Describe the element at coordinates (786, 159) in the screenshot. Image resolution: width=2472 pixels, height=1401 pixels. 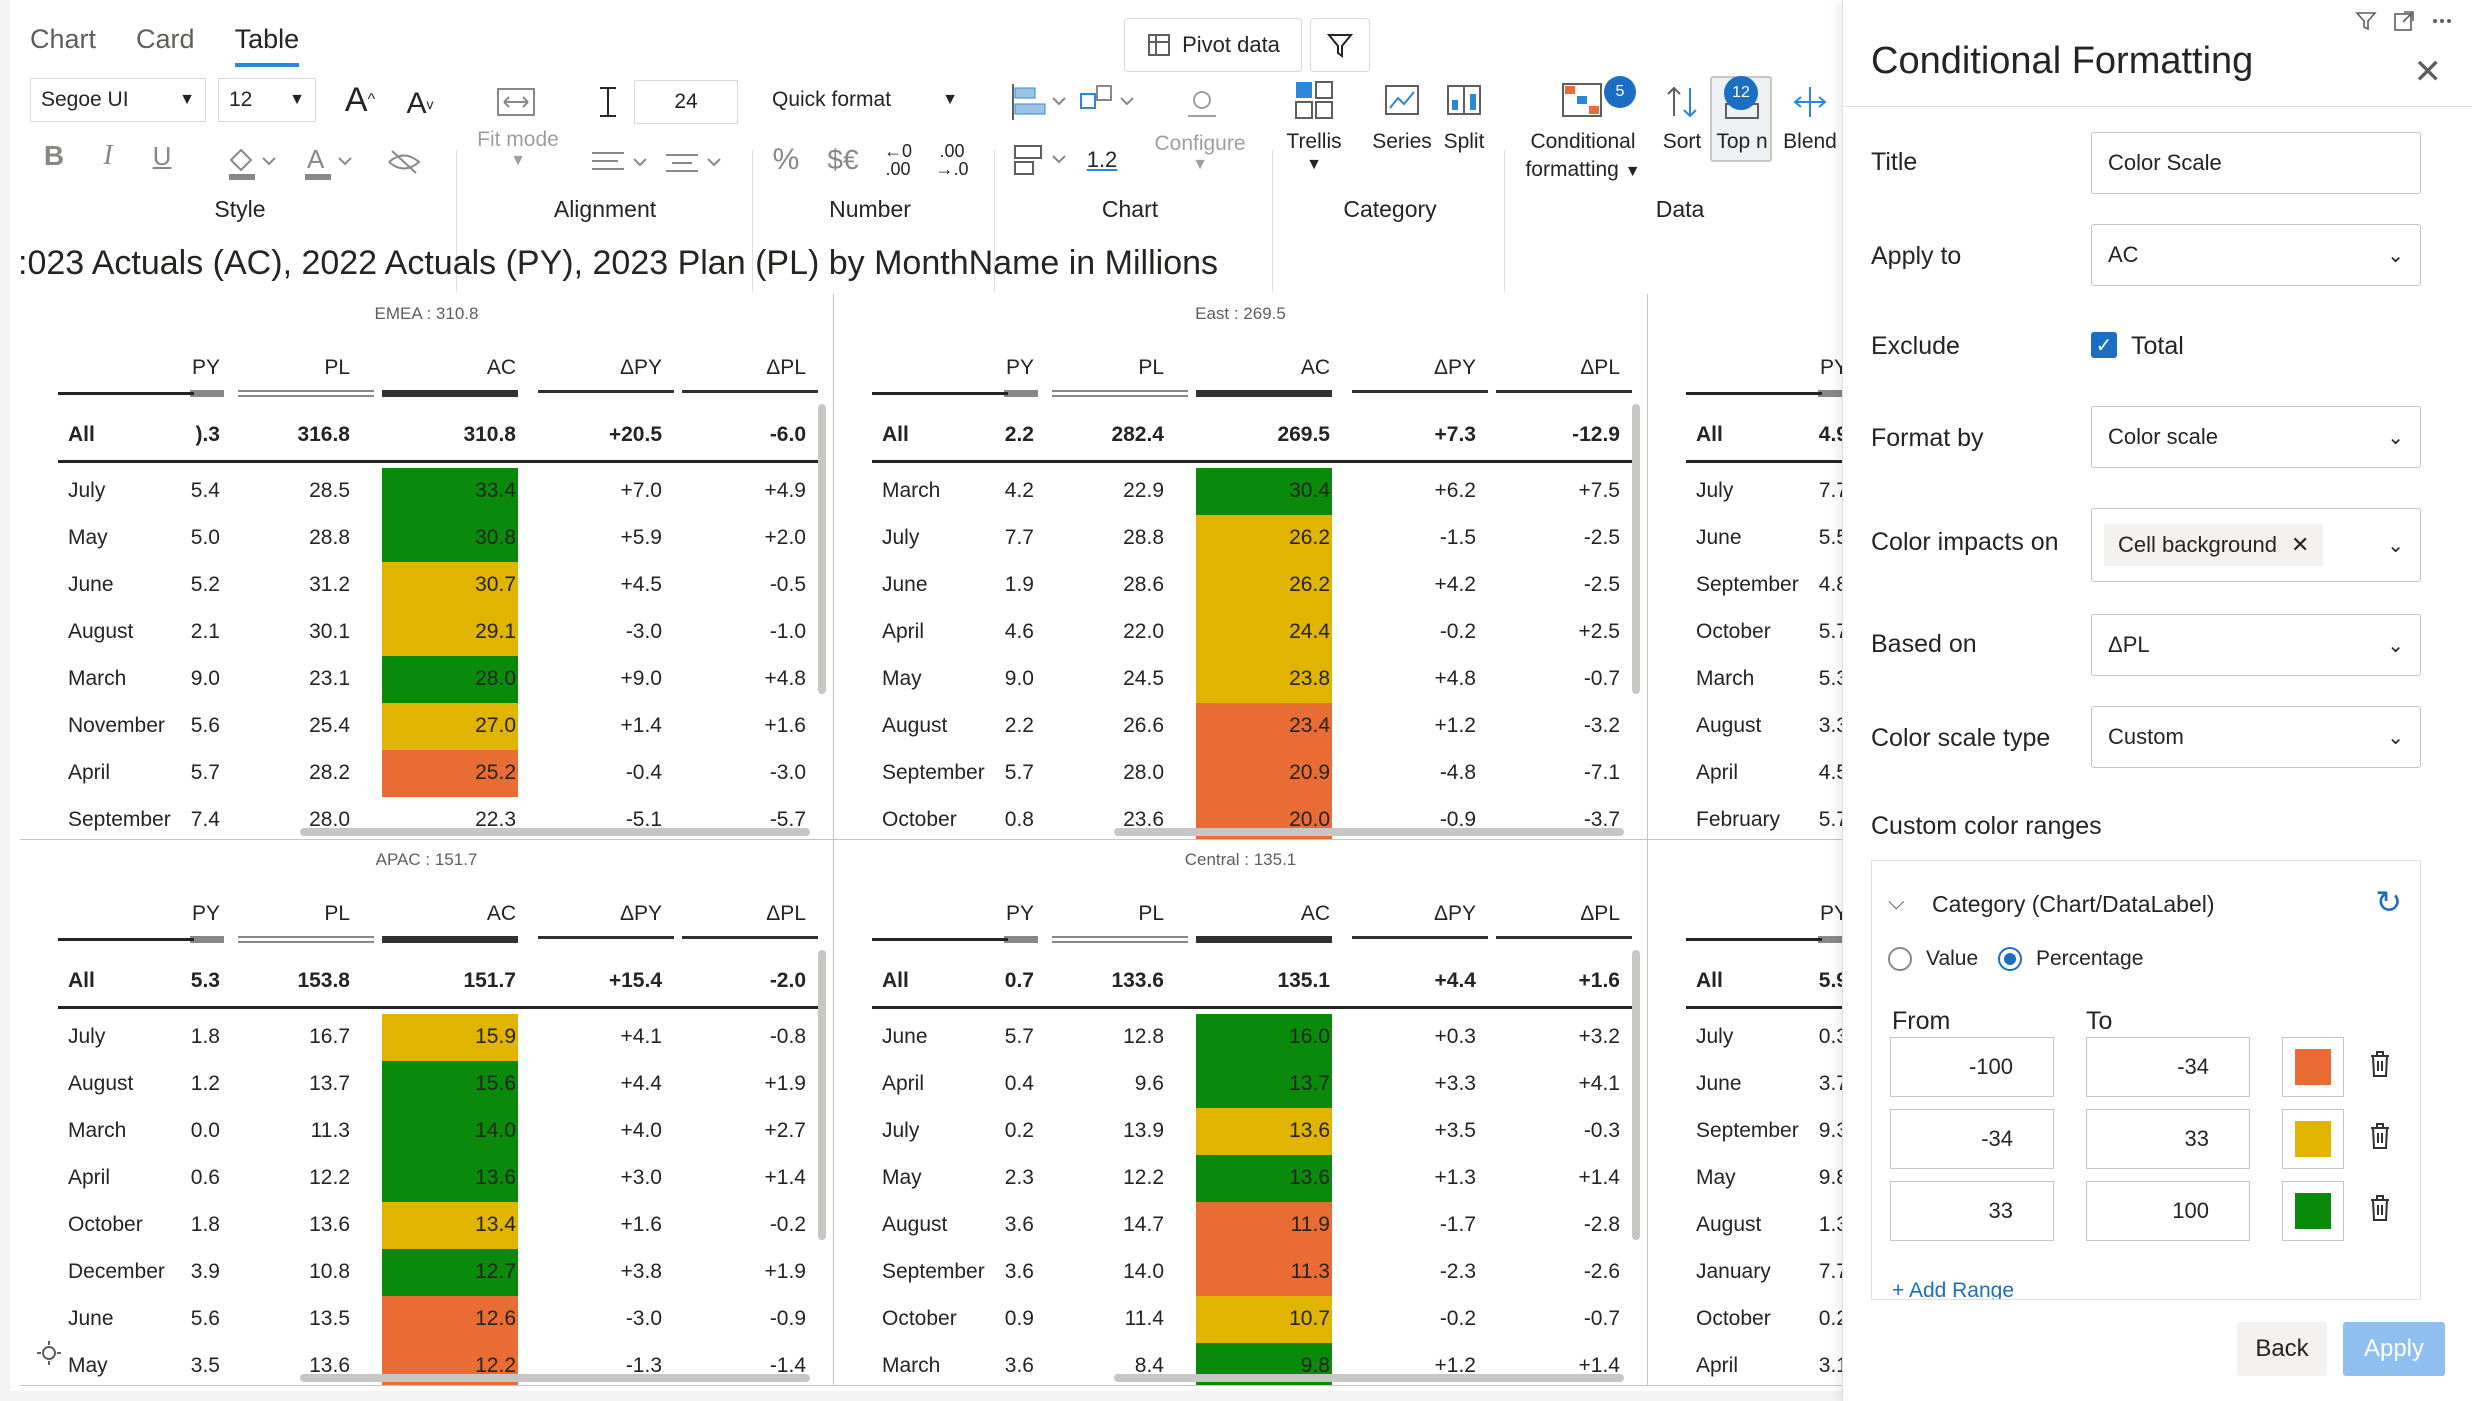
I see `percent-icon: %` at that location.